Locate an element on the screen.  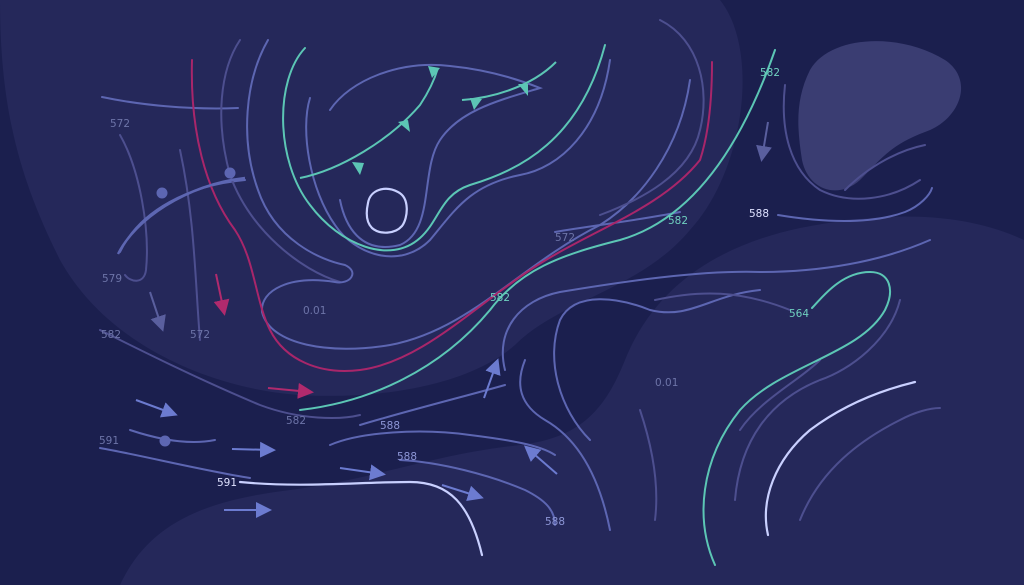
cold-front-line is located at coordinates (369, 123).